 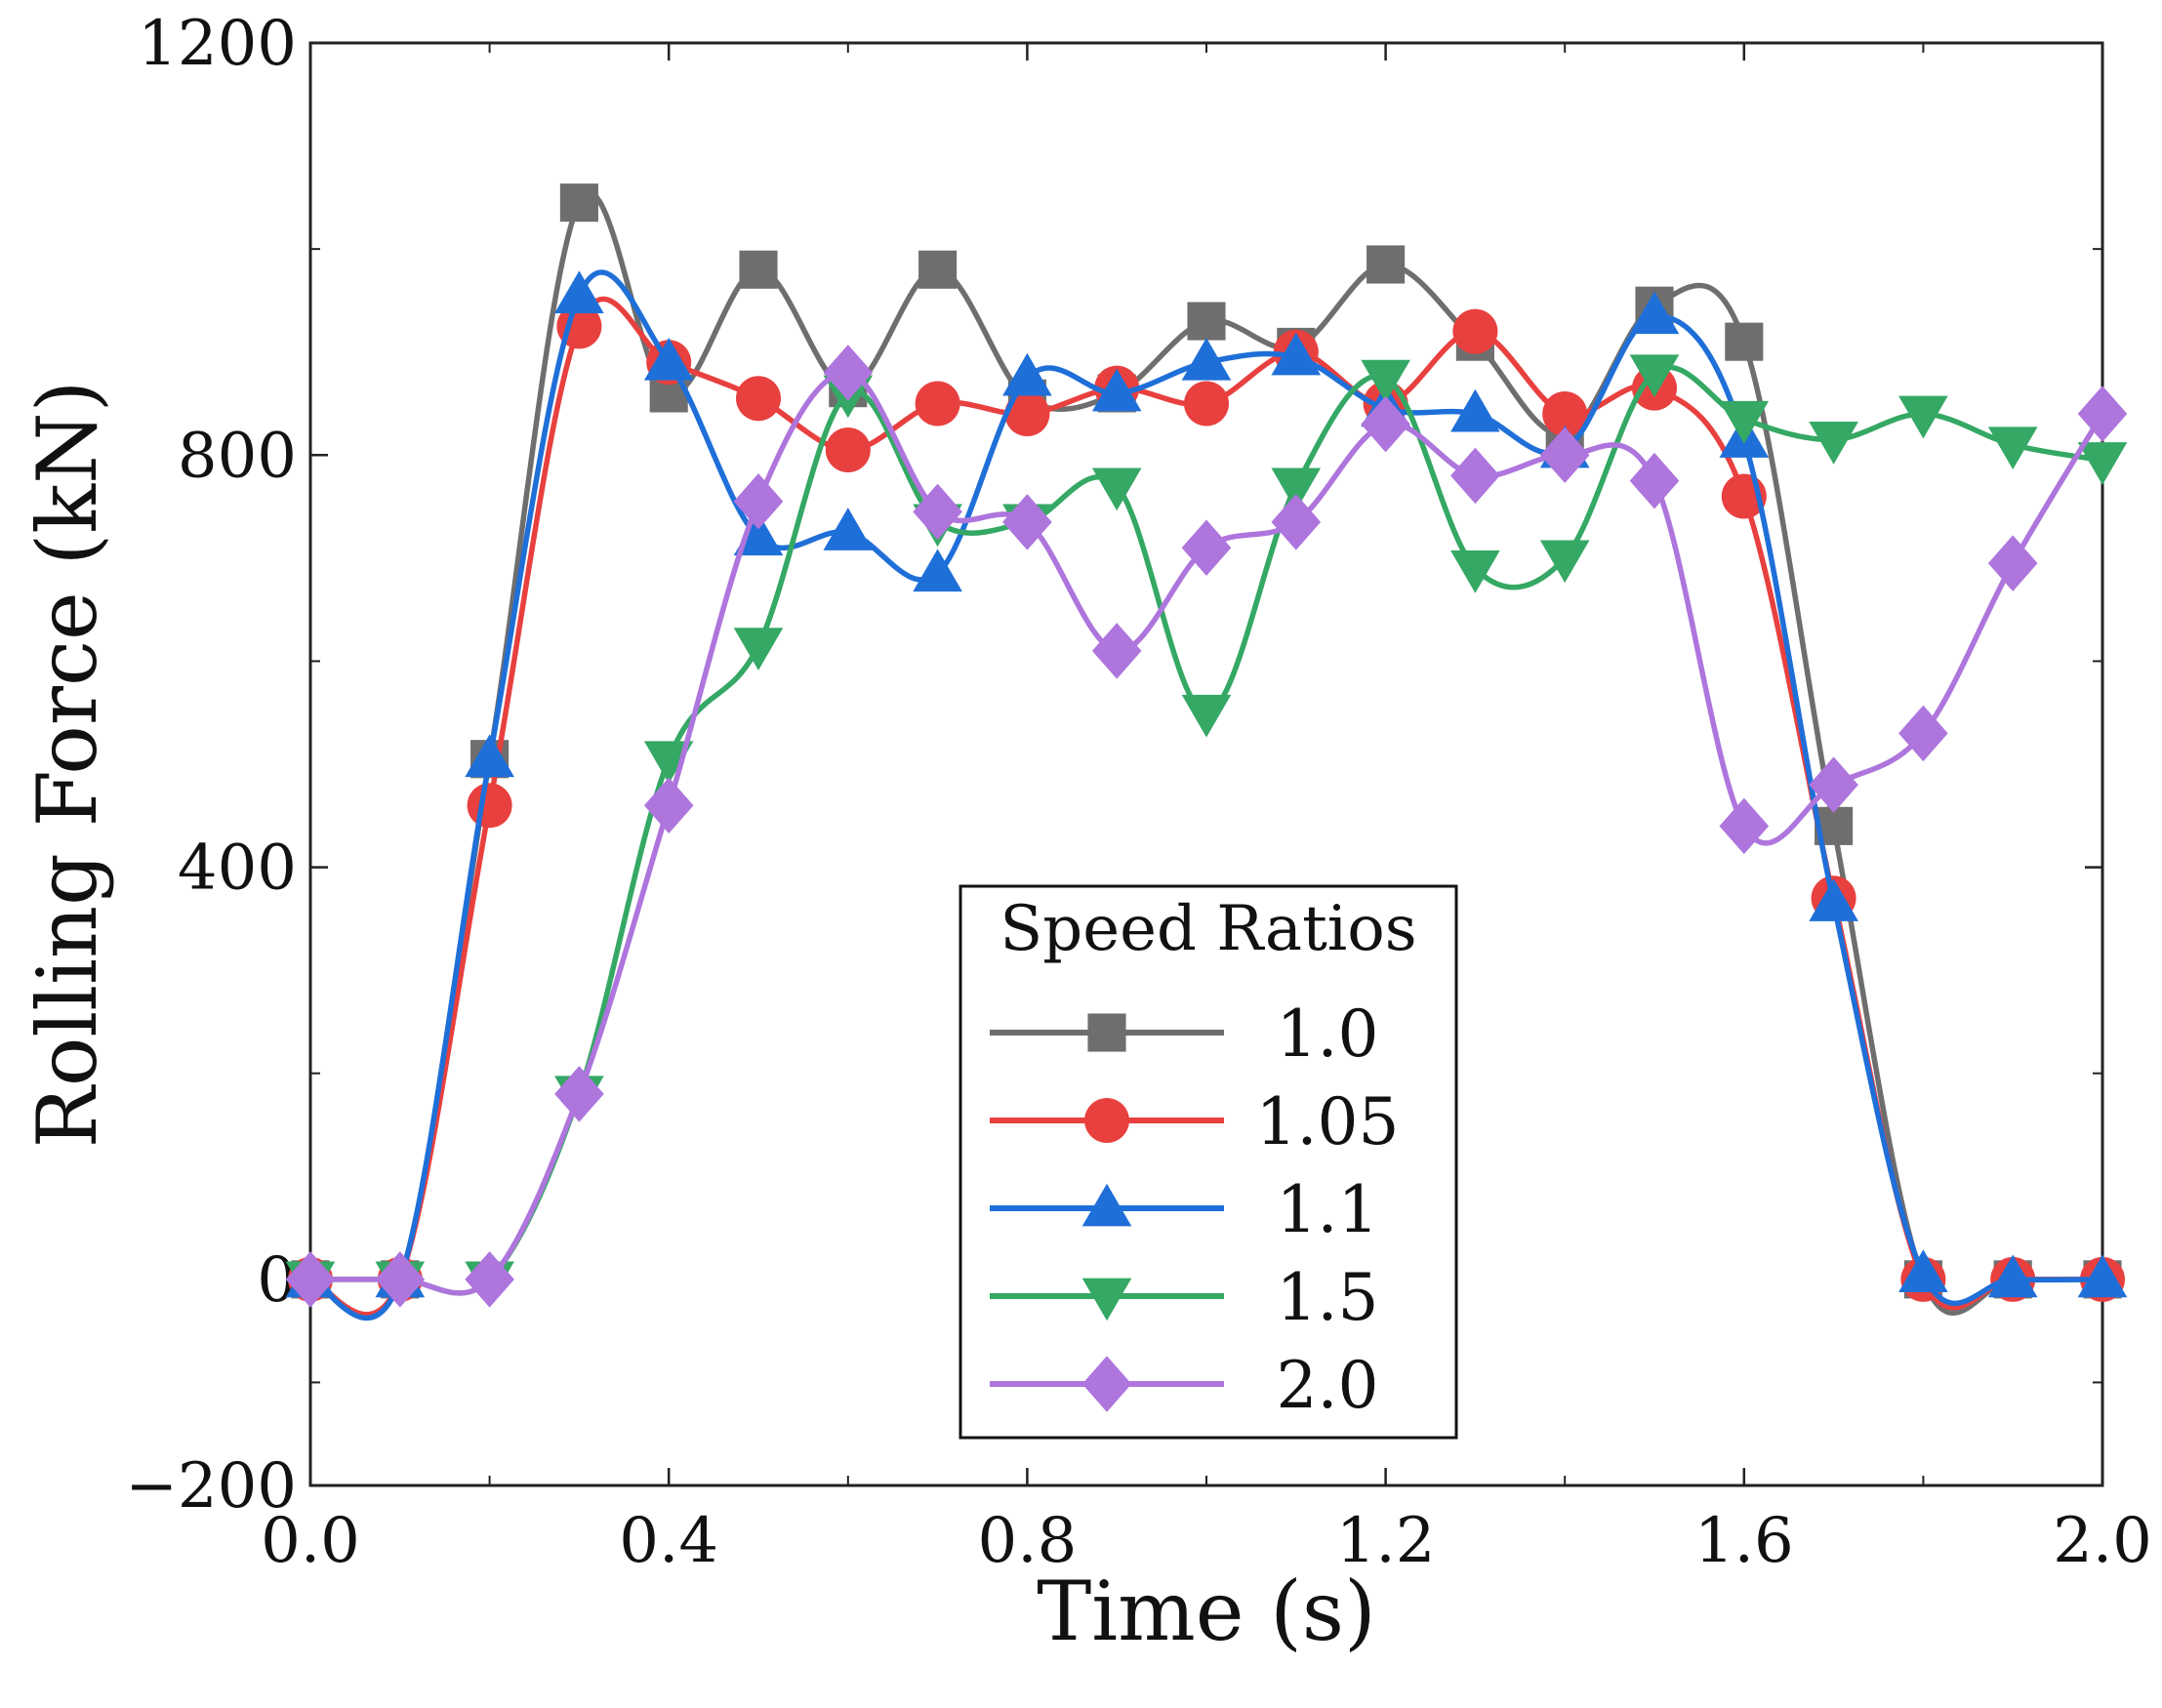 What do you see at coordinates (238, 869) in the screenshot?
I see `y-tick-label: 400` at bounding box center [238, 869].